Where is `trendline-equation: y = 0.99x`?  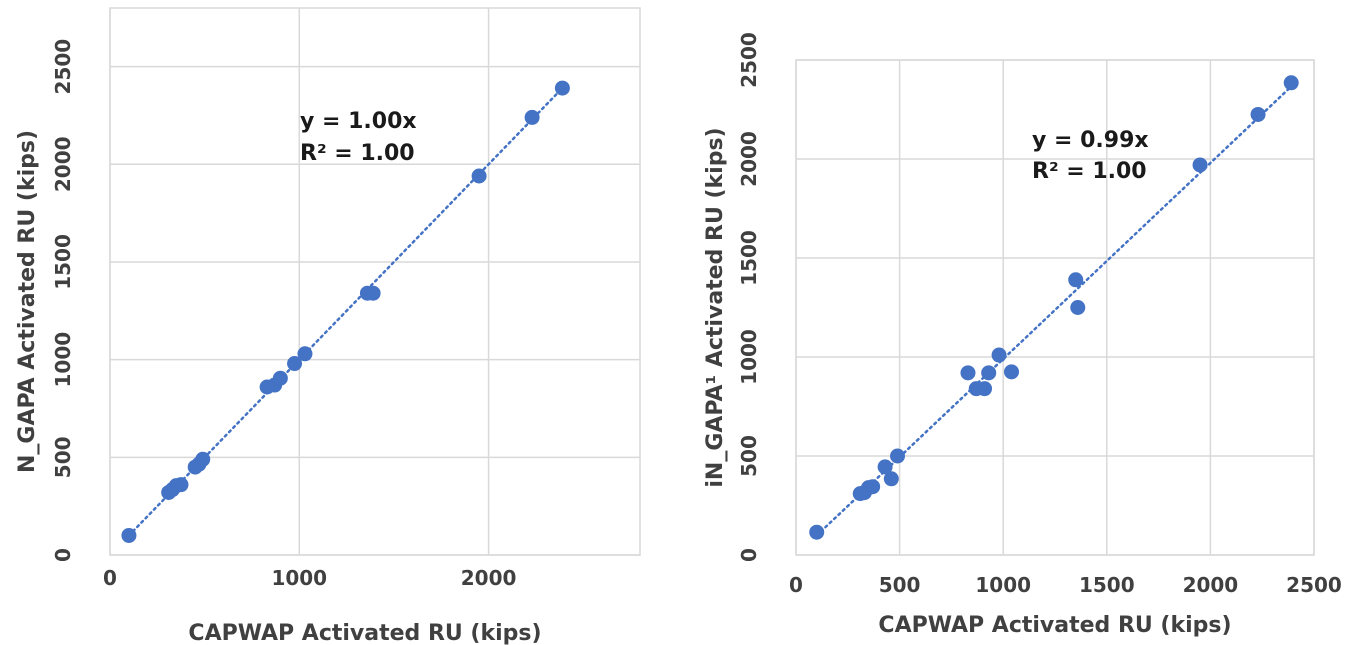 trendline-equation: y = 0.99x is located at coordinates (1090, 140).